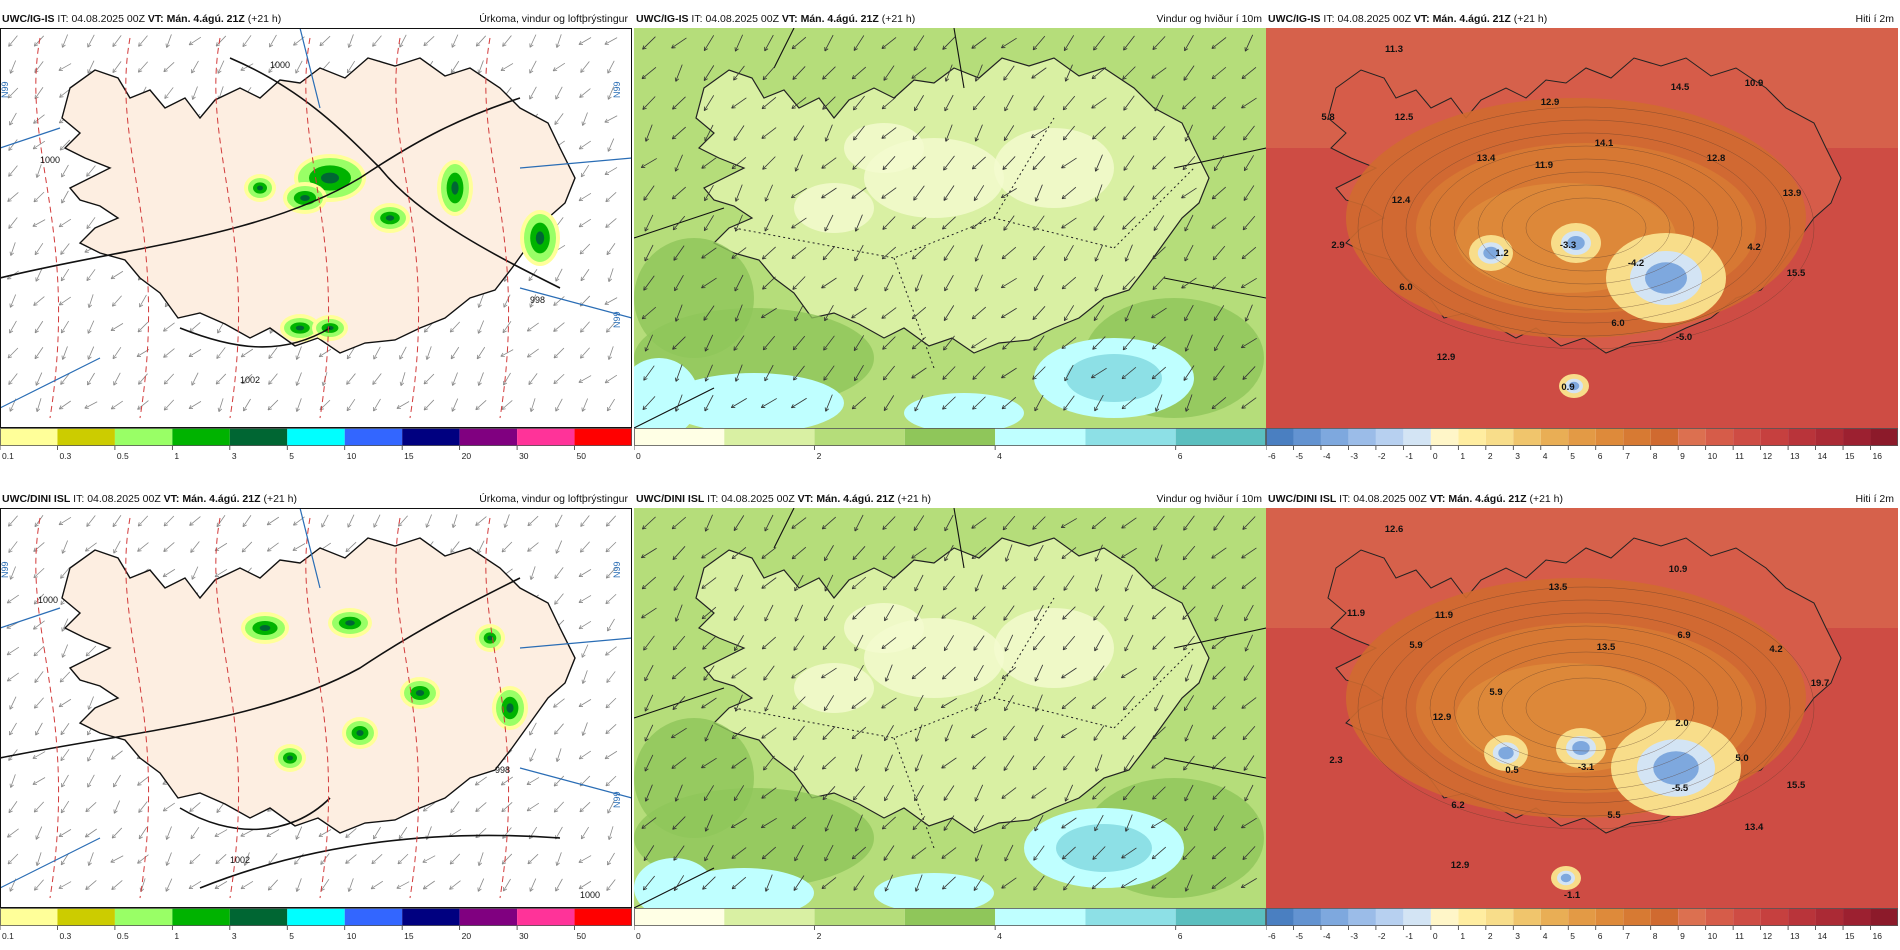  Describe the element at coordinates (582, 936) in the screenshot. I see `colorbar-tick: 50` at that location.